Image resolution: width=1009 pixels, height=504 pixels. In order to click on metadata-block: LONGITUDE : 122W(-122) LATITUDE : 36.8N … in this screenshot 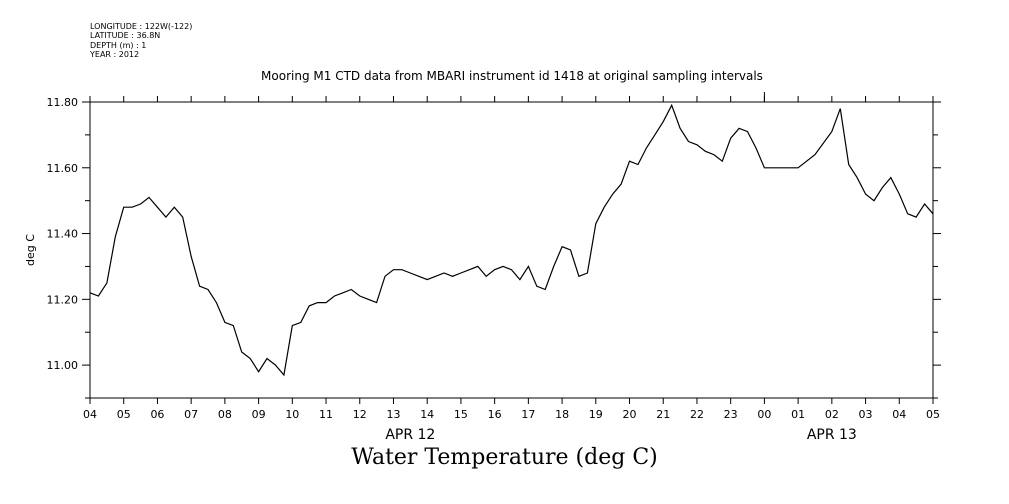, I will do `click(141, 41)`.